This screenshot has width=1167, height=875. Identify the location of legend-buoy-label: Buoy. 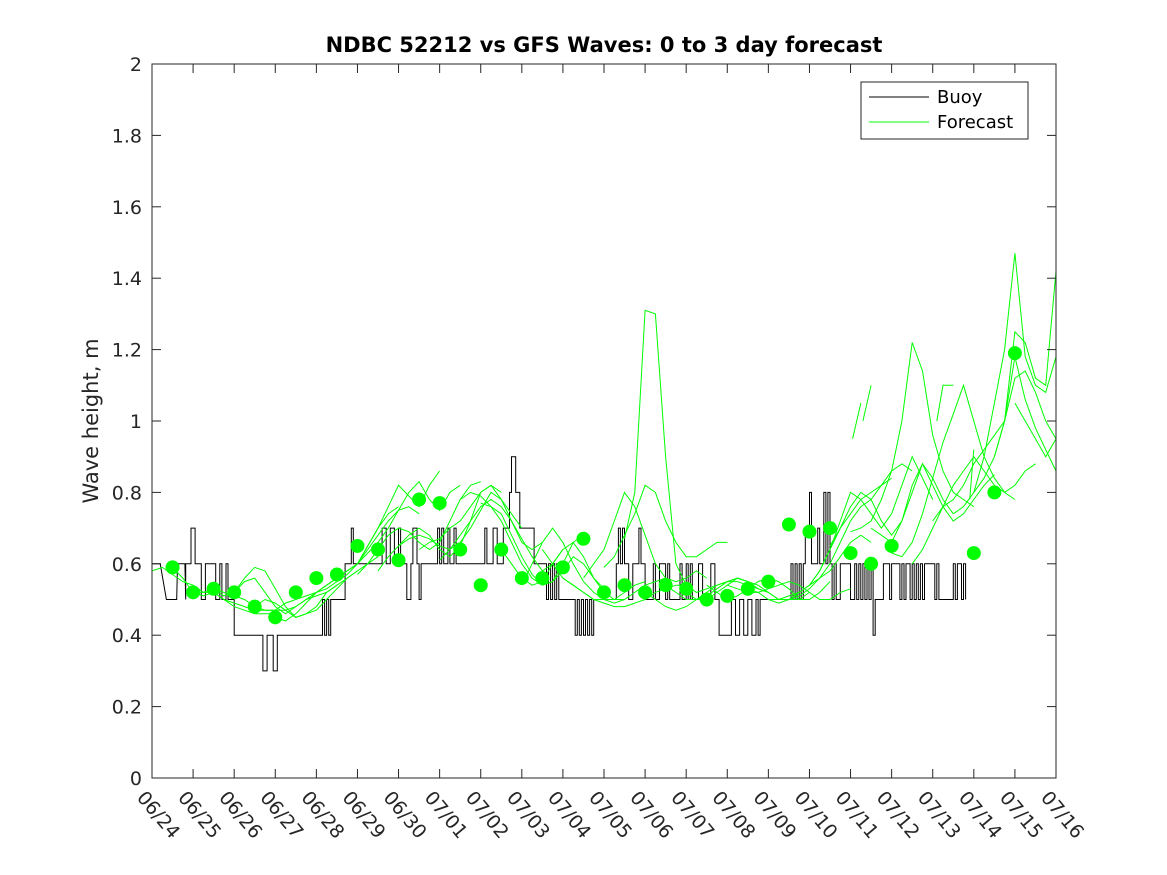
(960, 97).